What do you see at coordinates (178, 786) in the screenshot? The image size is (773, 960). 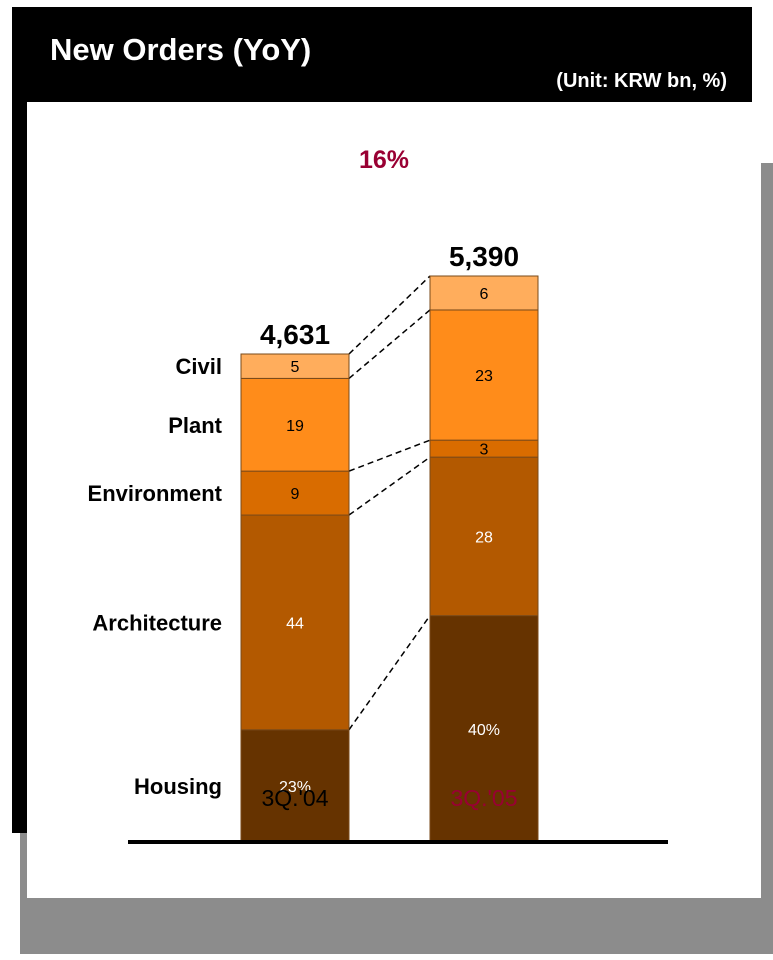 I see `series-label-housing: Housing` at bounding box center [178, 786].